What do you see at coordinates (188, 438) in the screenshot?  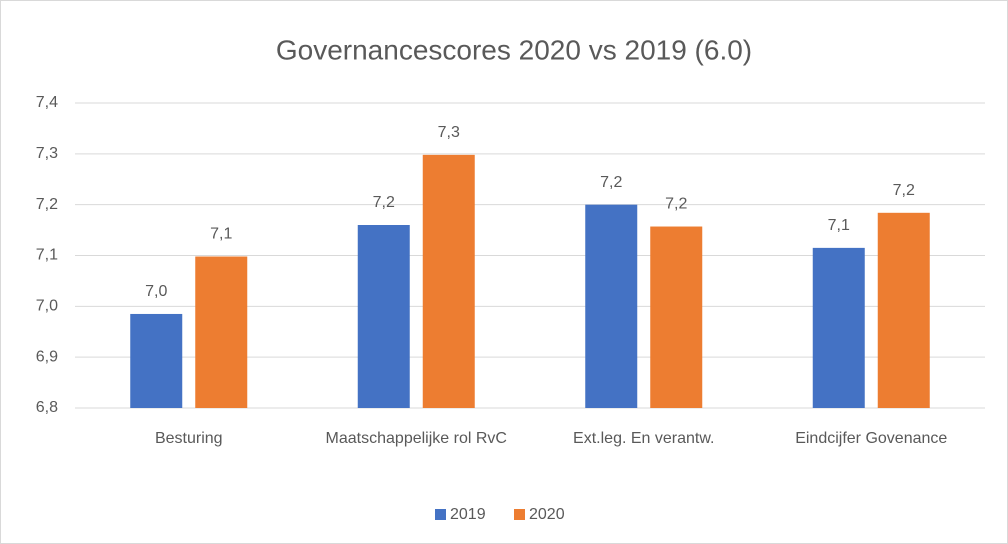 I see `x-tick-label: Besturing` at bounding box center [188, 438].